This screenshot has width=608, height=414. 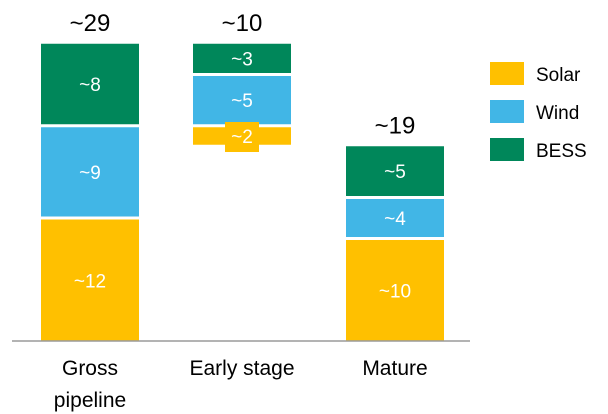 I want to click on legend-swatch-wind, so click(x=507, y=111).